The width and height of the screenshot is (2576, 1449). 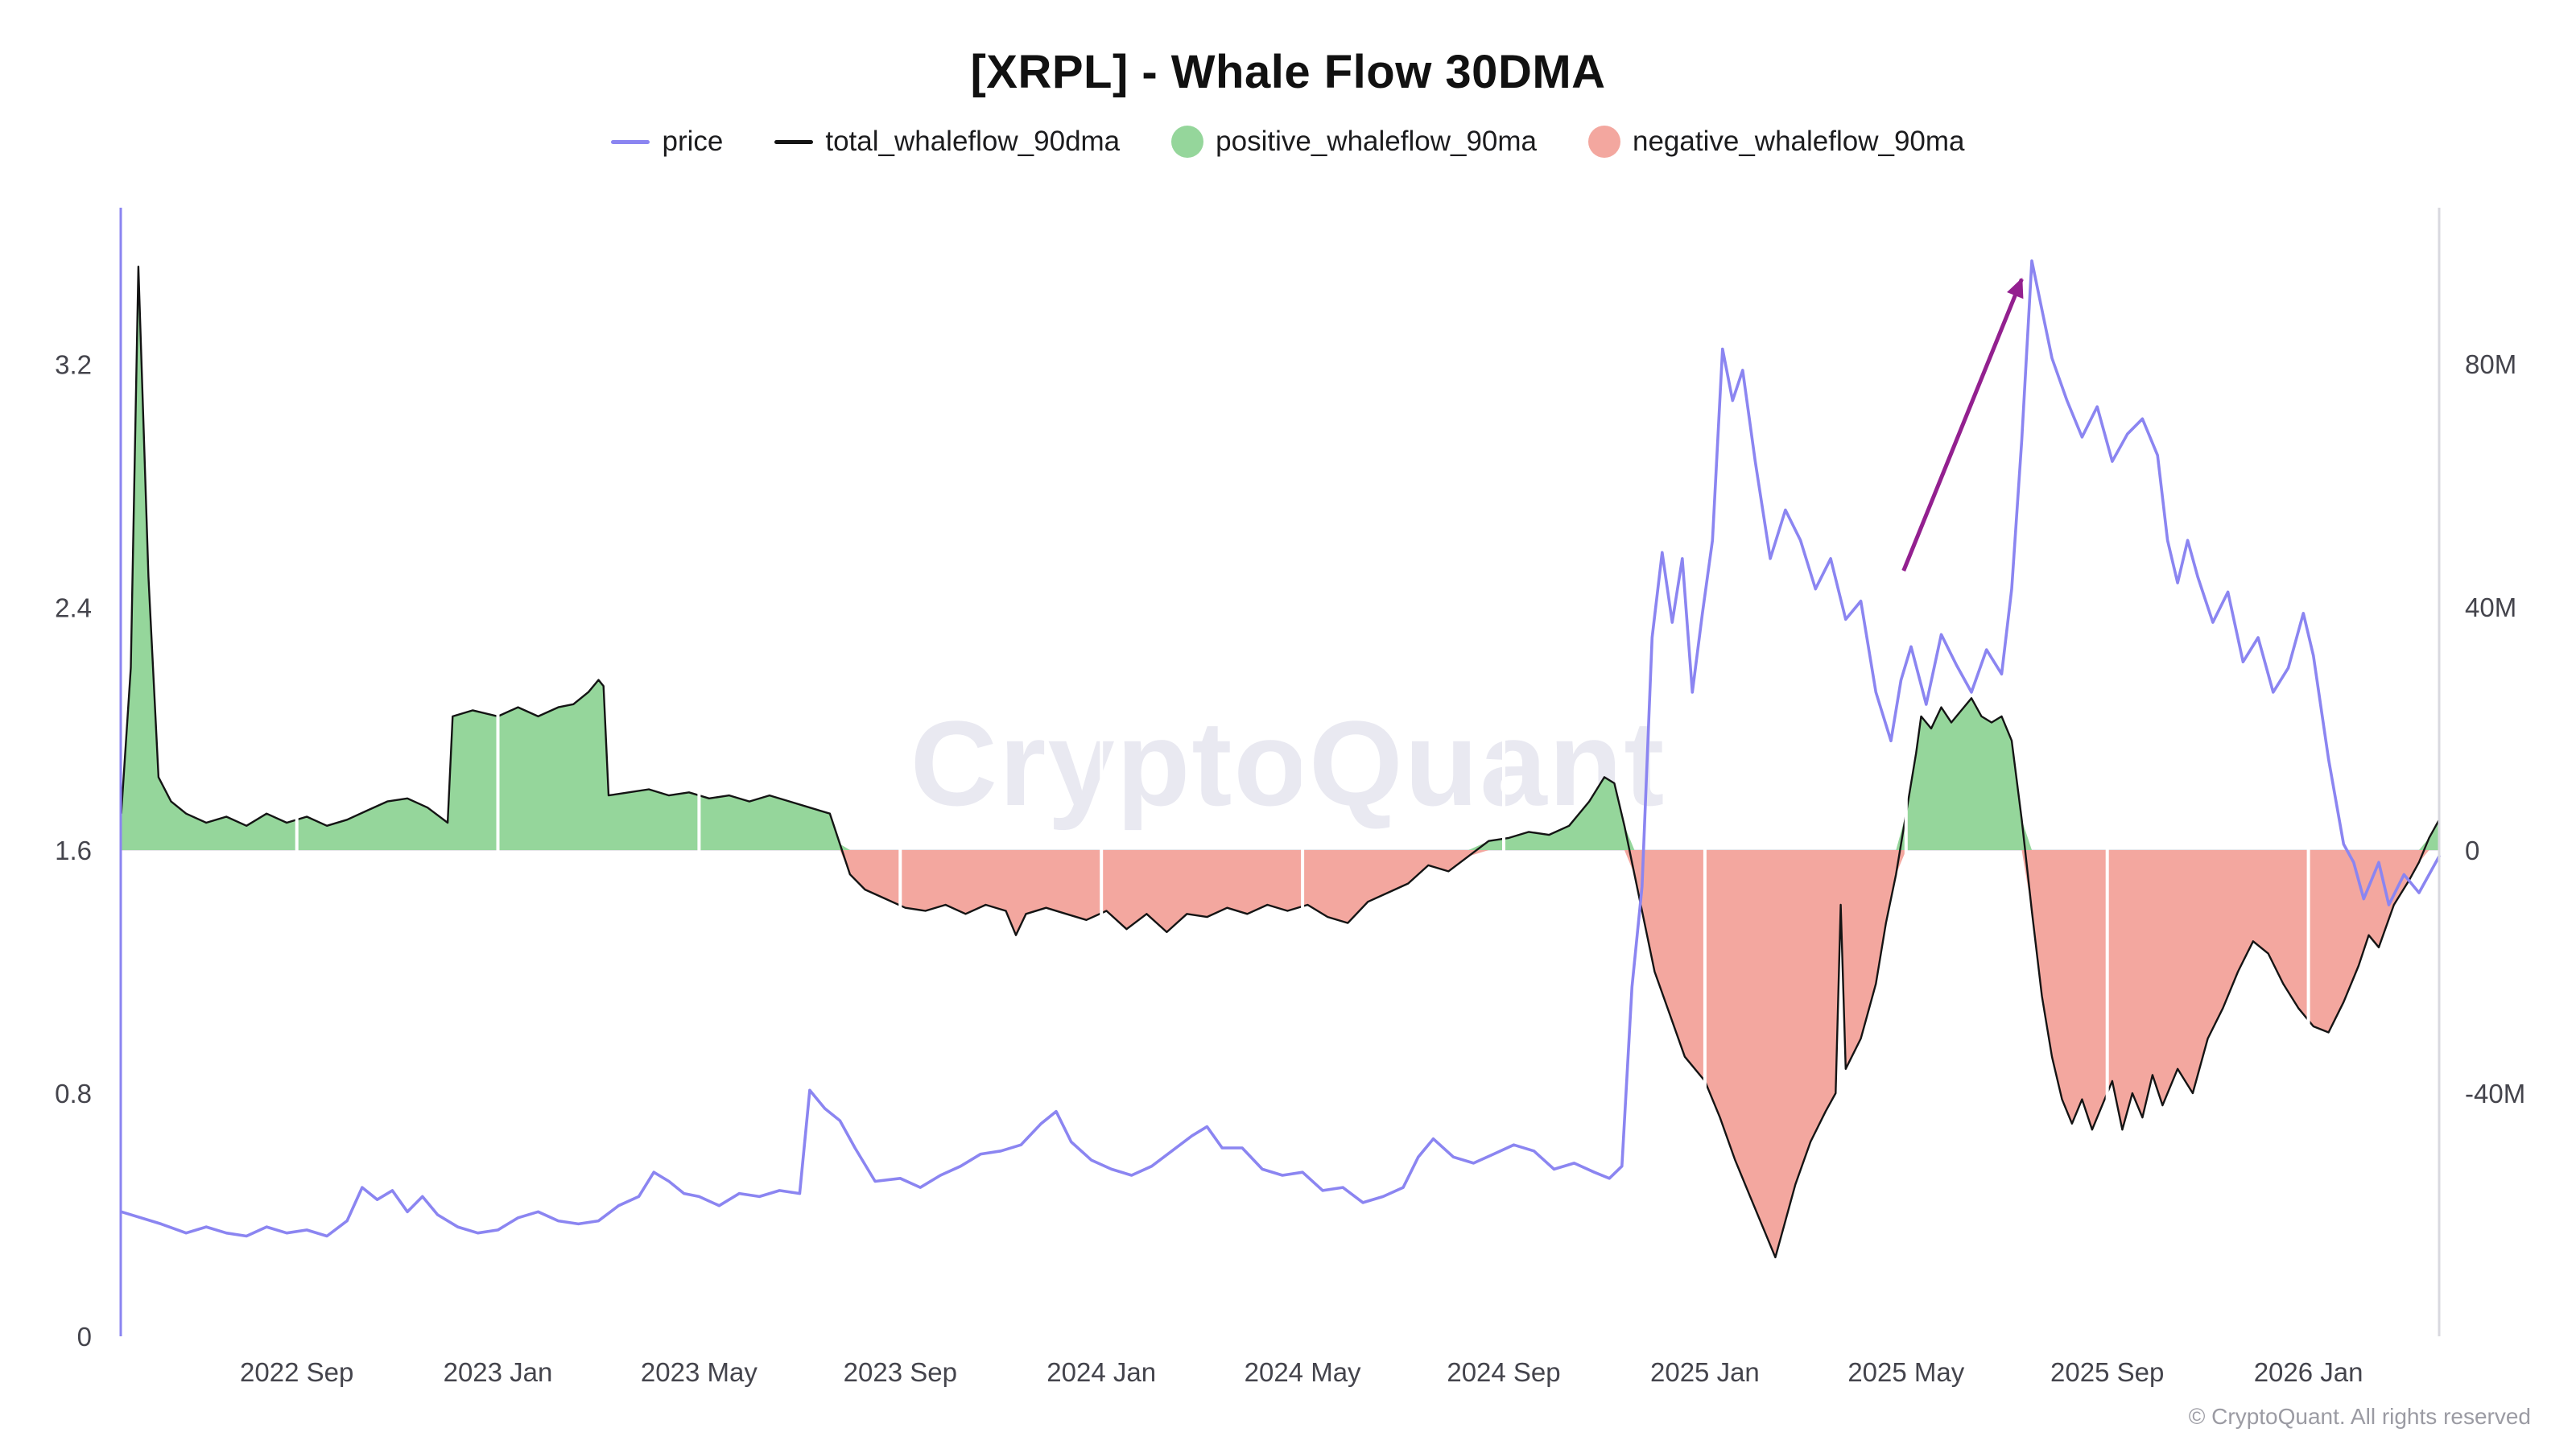 What do you see at coordinates (73, 1093) in the screenshot?
I see `left-axis-tick-label: 0.8` at bounding box center [73, 1093].